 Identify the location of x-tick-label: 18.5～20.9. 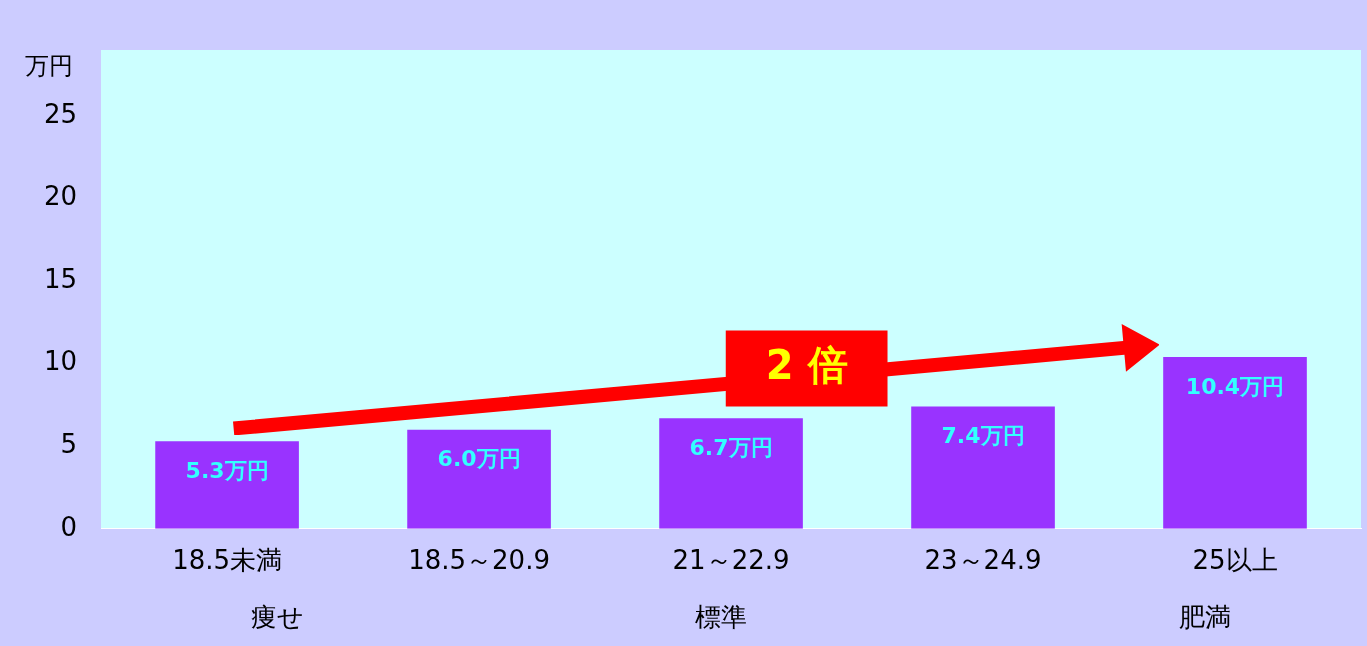
(479, 560).